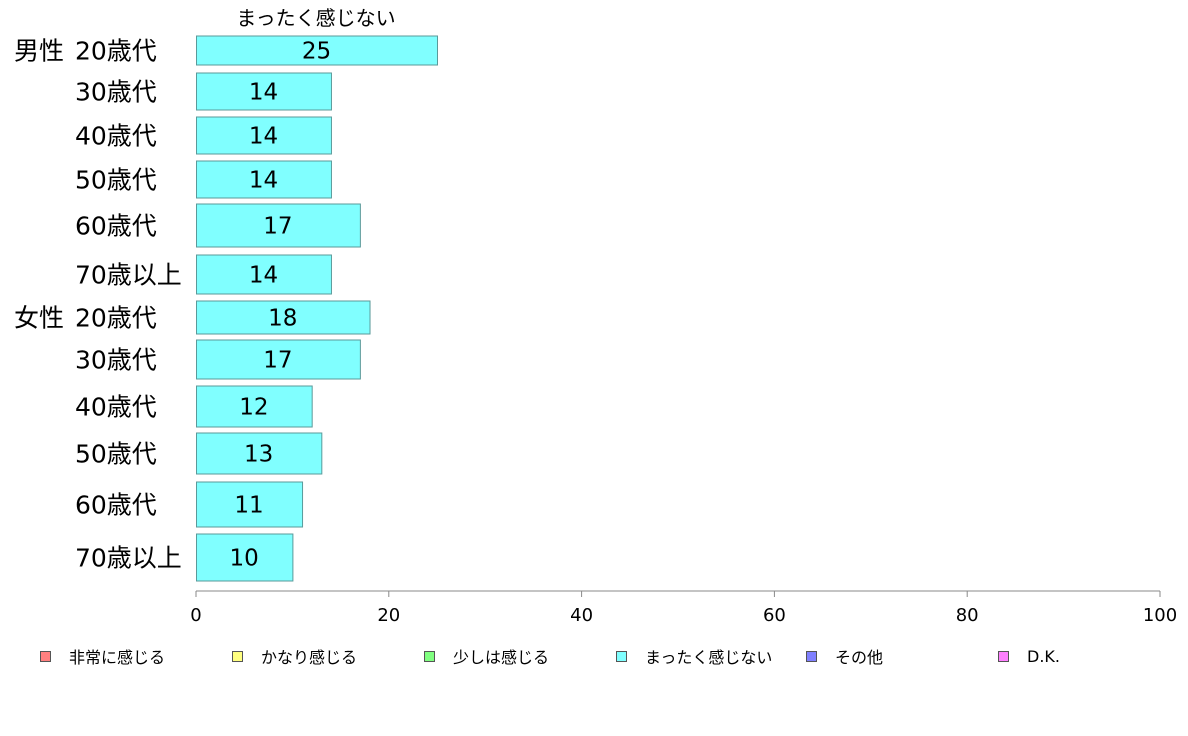  I want to click on bar-value-label: 11, so click(248, 506).